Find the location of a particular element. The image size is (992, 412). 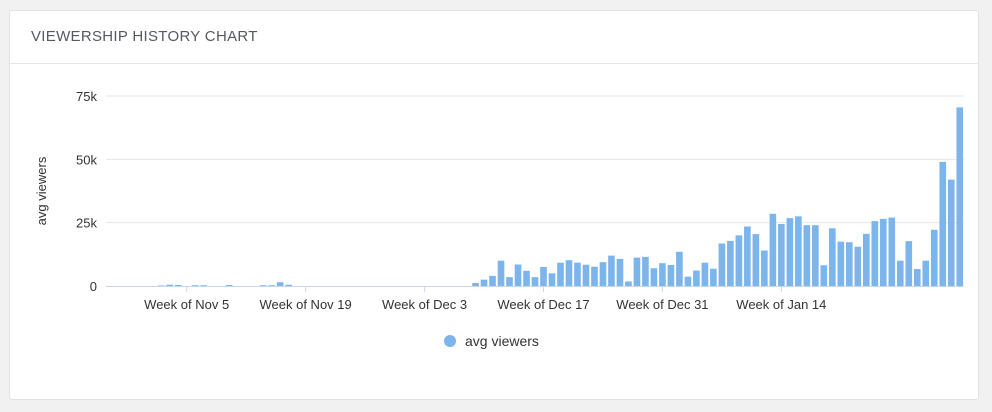

y-tick-label: 75k is located at coordinates (86, 96).